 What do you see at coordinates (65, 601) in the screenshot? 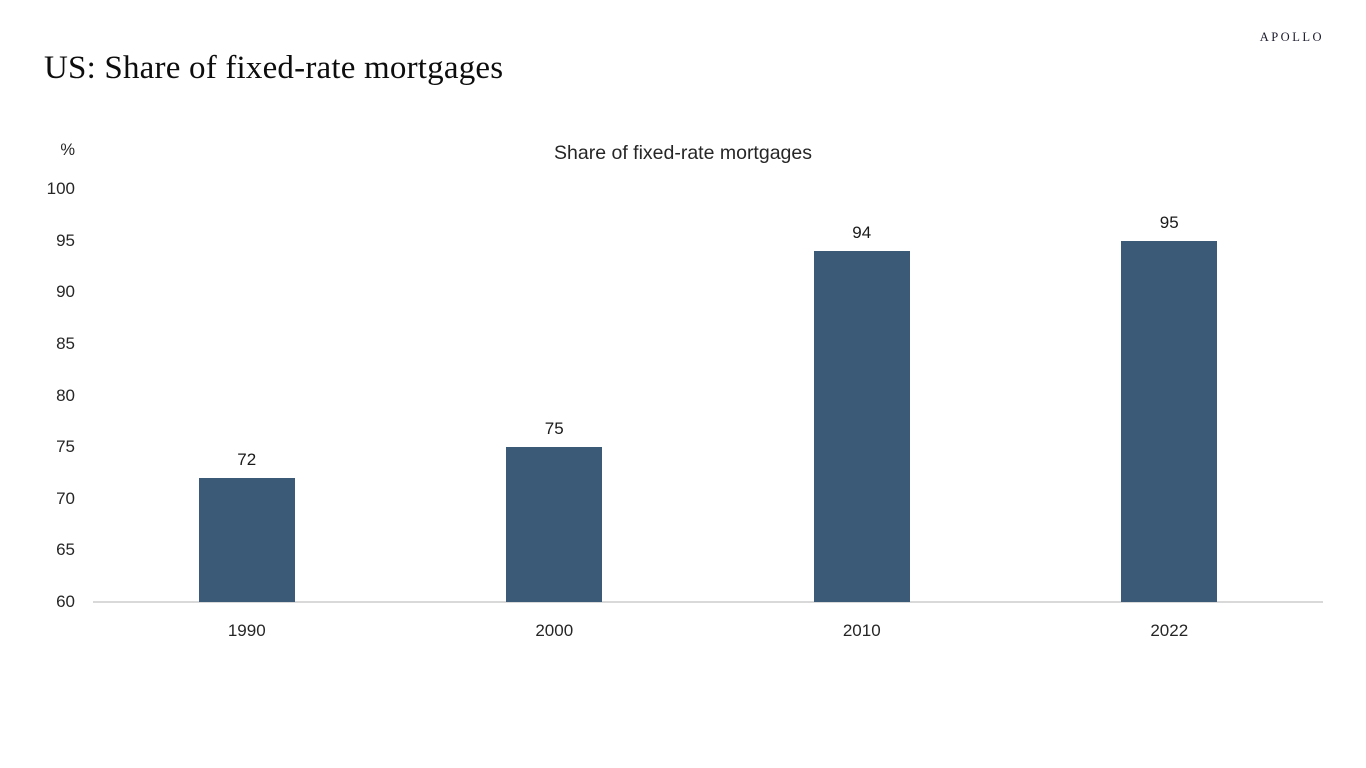
I see `y-tick-label: 60` at bounding box center [65, 601].